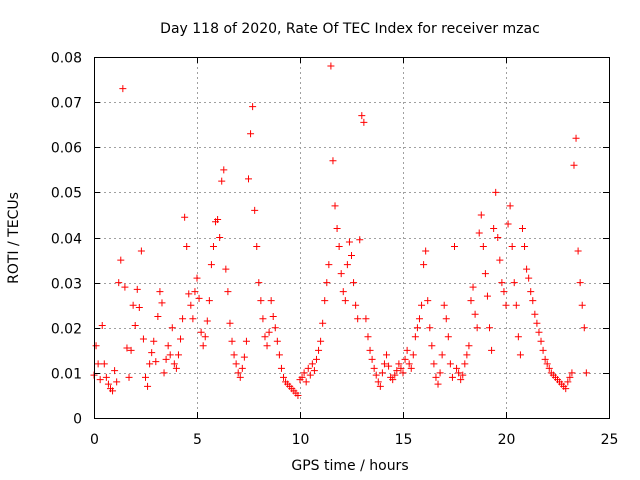  Describe the element at coordinates (610, 440) in the screenshot. I see `x-tick-label: 25` at that location.